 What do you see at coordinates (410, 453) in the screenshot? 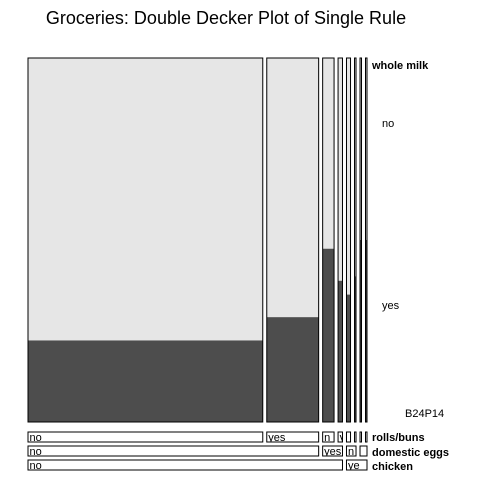
I see `factor-label-domestic-eggs: domestic eggs` at bounding box center [410, 453].